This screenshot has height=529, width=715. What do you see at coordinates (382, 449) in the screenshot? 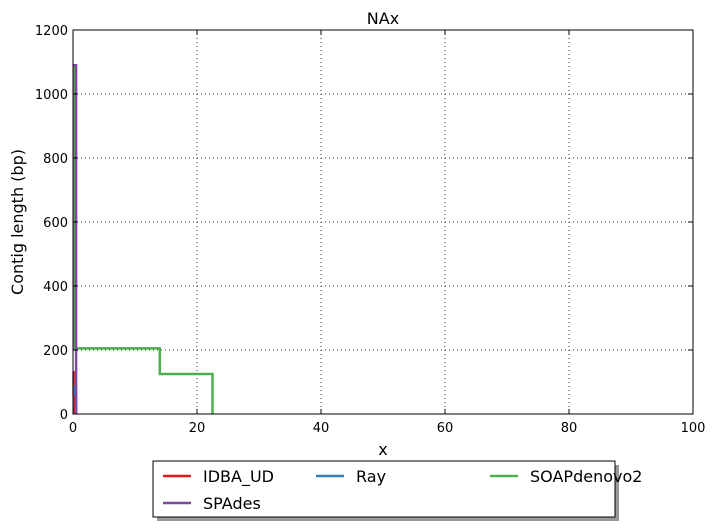
I see `x-axis-label: x` at bounding box center [382, 449].